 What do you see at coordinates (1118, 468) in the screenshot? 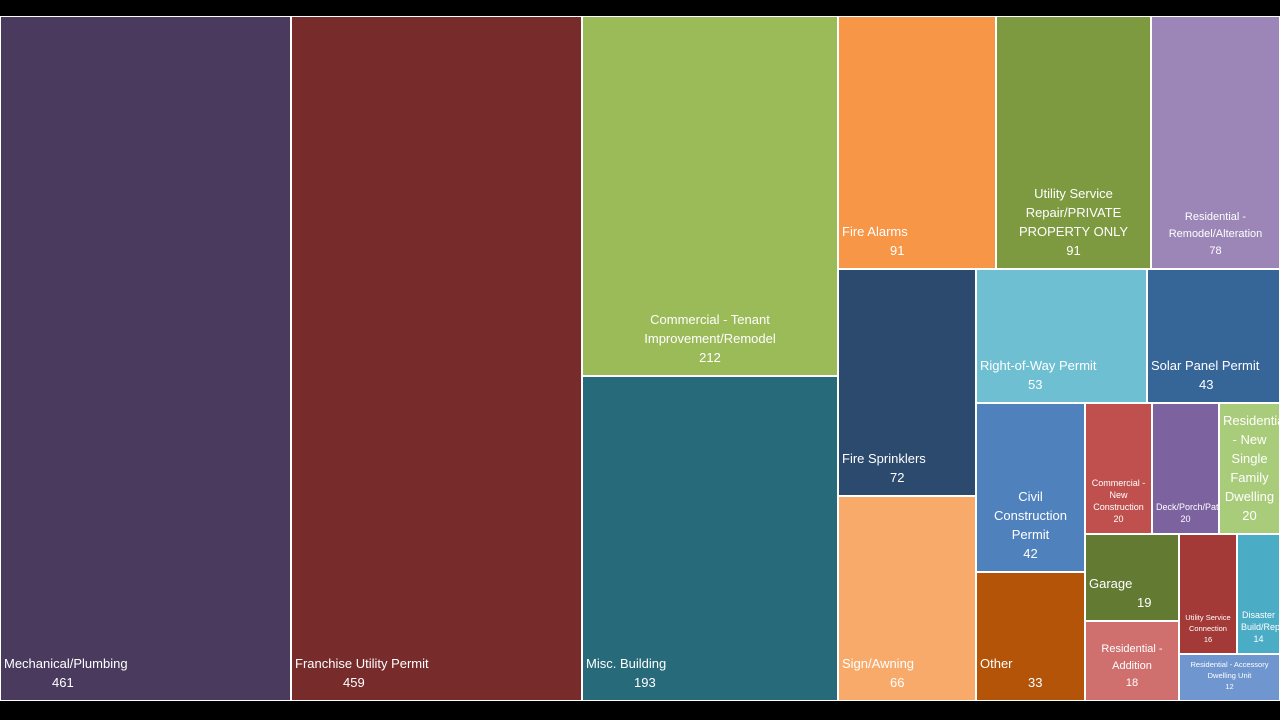
I see `treemap-tile-commercial-new-construction: Commercial - New Construction 20` at bounding box center [1118, 468].